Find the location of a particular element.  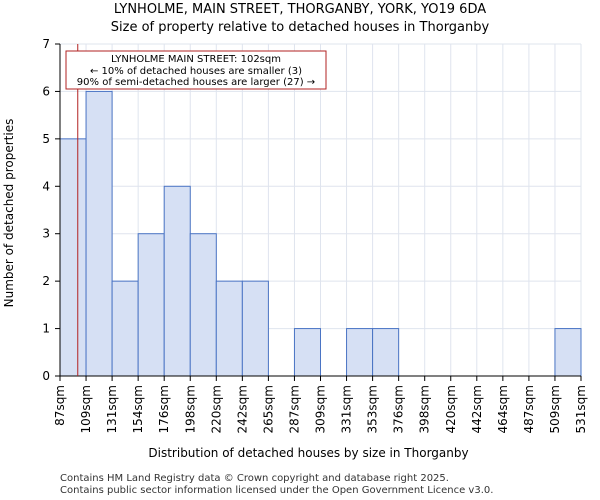

annotation-line1: LYNHOLME MAIN STREET: 102sqm is located at coordinates (196, 59).